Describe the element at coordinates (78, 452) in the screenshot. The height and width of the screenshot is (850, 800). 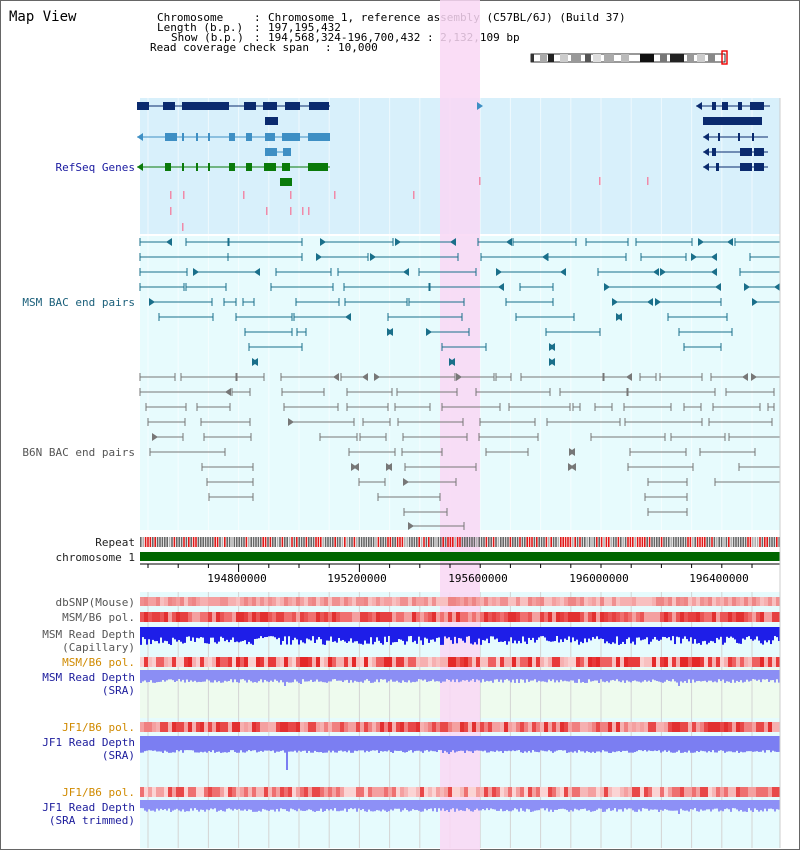
I see `track-label-b6n-bac: B6N BAC end pairs` at that location.